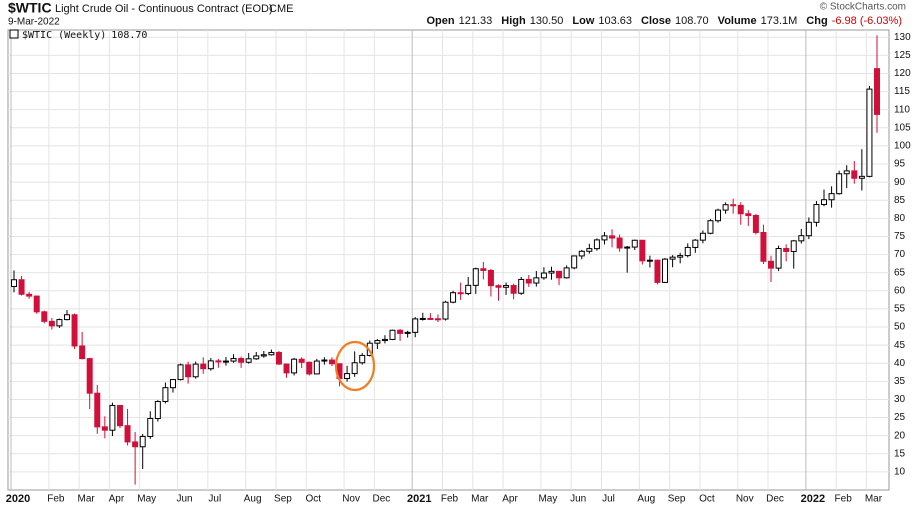  Describe the element at coordinates (902, 73) in the screenshot. I see `y-tick-label: 120` at that location.